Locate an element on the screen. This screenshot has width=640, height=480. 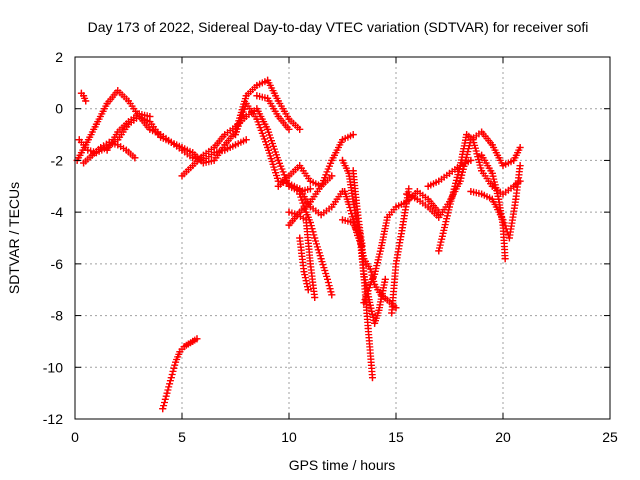
series-arc-d is located at coordinates (83, 97).